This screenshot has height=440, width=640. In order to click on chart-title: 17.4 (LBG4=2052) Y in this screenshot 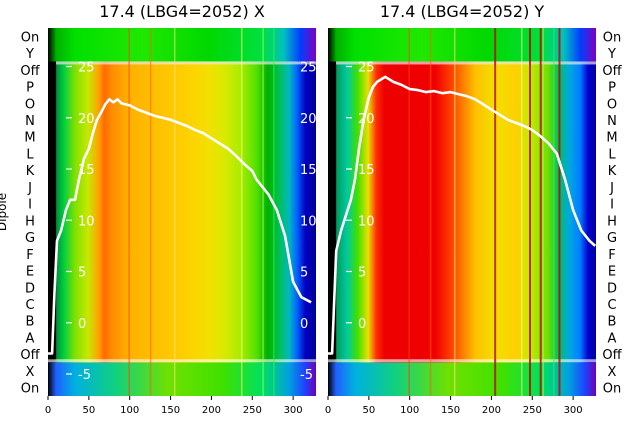, I will do `click(462, 11)`.